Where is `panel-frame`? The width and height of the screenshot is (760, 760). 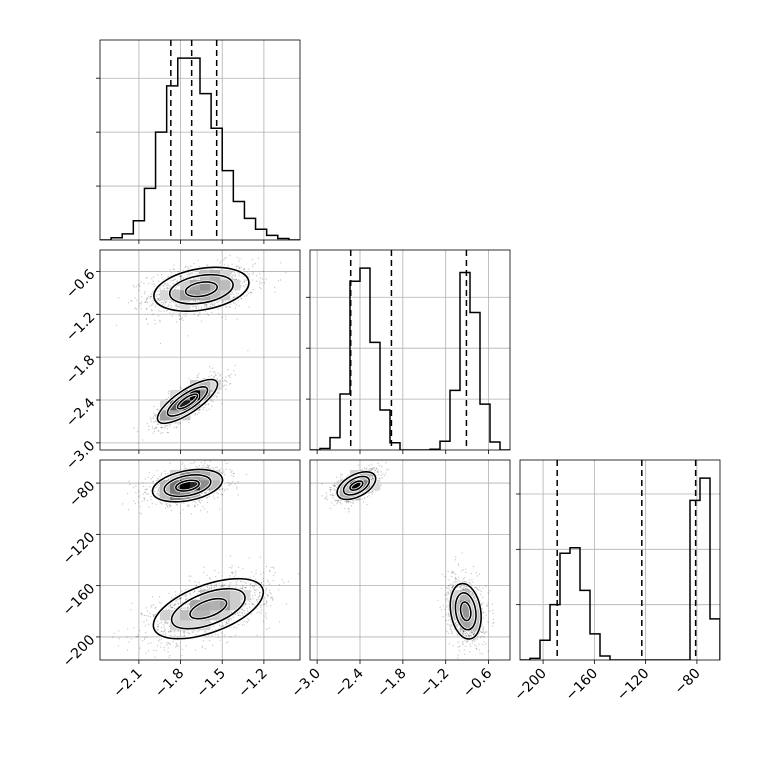 panel-frame is located at coordinates (200, 140).